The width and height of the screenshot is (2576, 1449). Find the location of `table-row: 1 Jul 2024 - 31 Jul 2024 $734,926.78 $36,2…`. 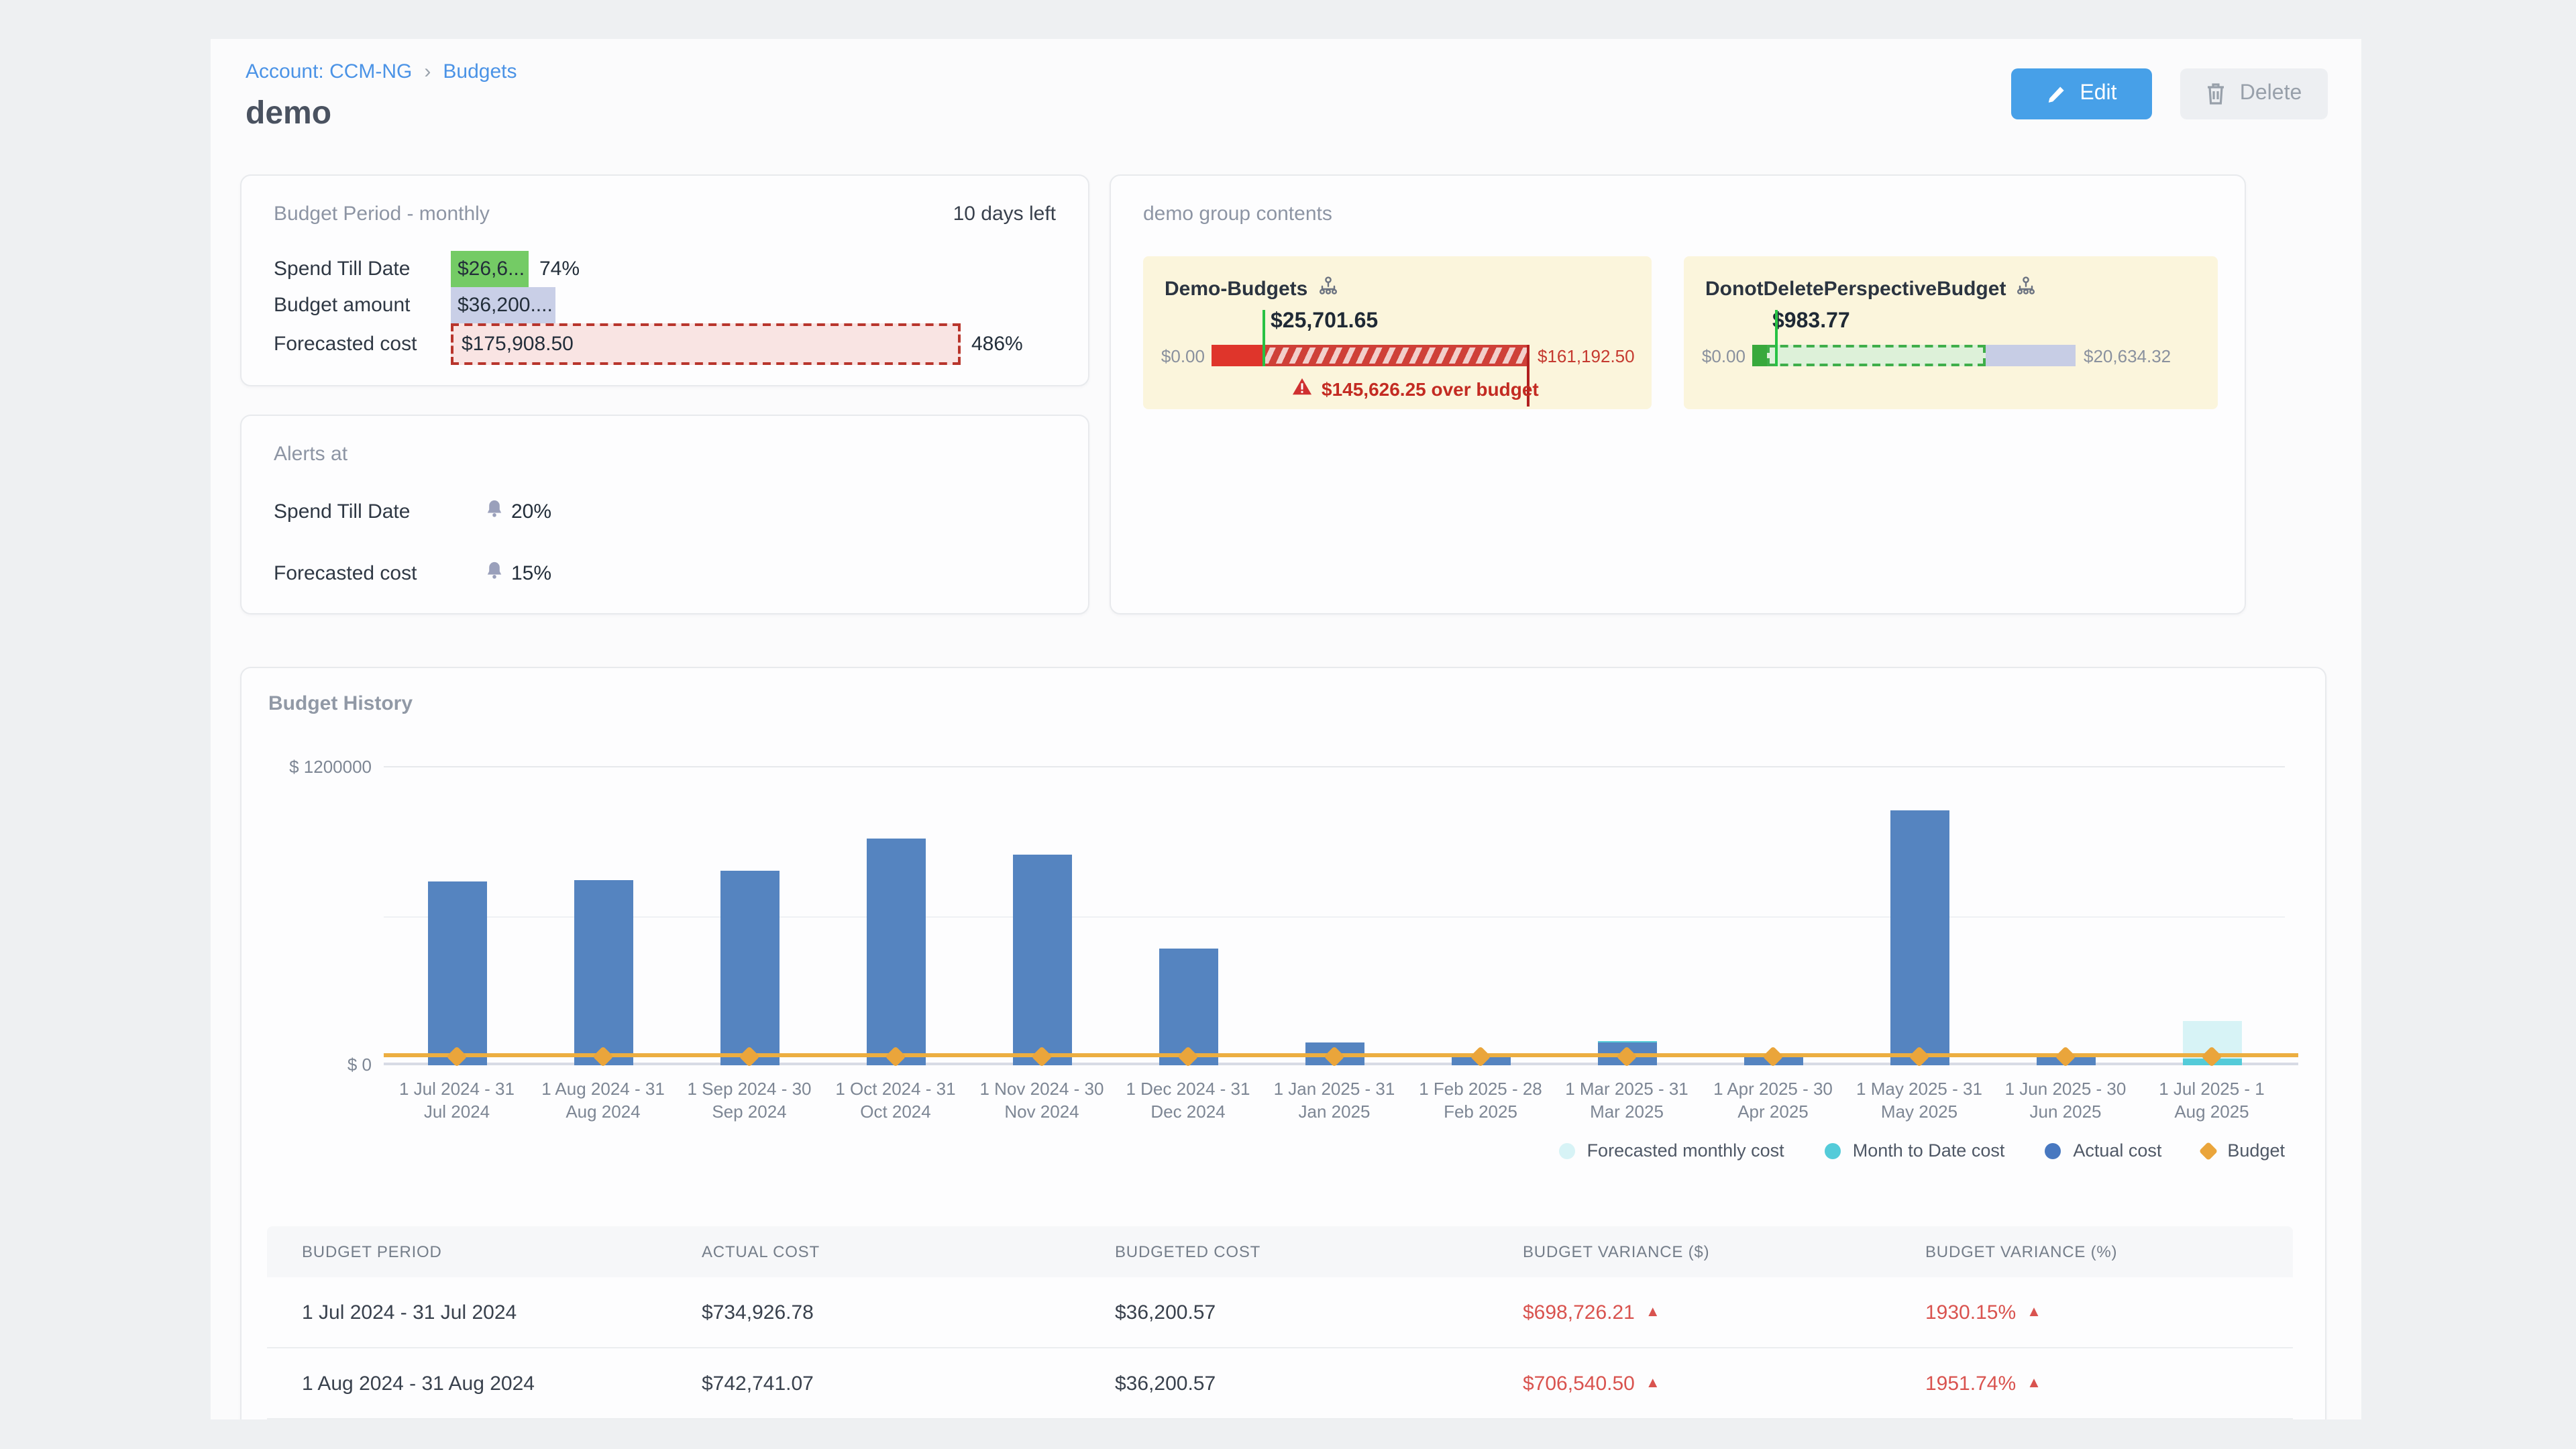

table-row: 1 Jul 2024 - 31 Jul 2024 $734,926.78 $36,2… is located at coordinates (1280, 1312).